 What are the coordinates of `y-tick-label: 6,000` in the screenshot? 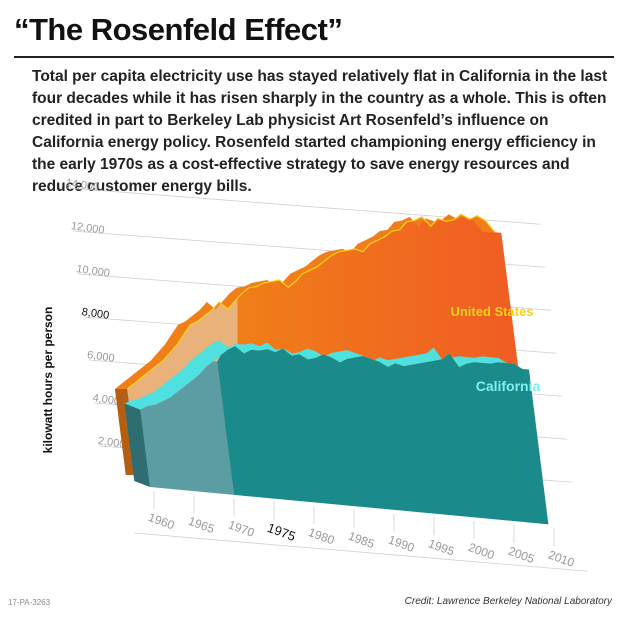 It's located at (100, 357).